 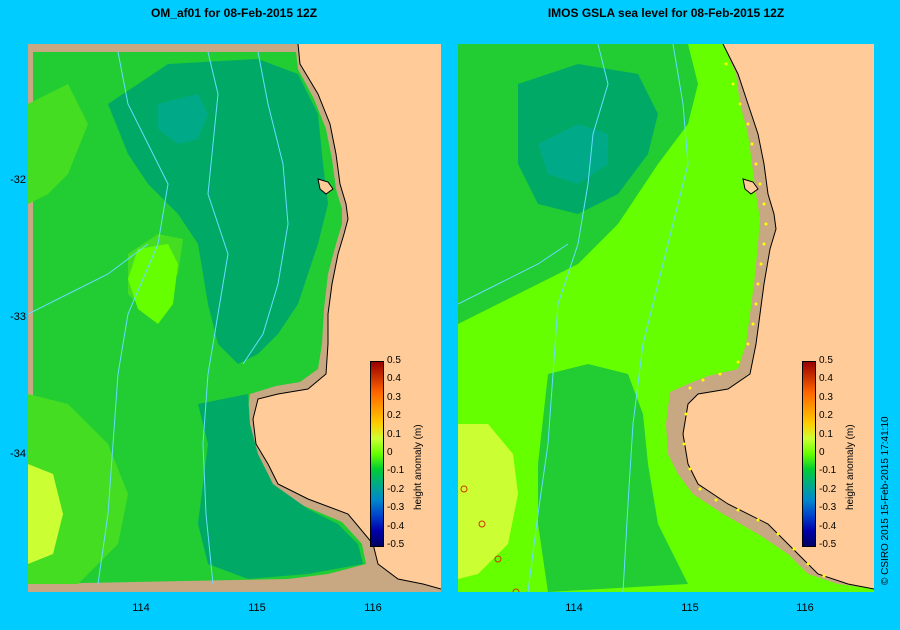 I want to click on y-tick-label: -32, so click(x=18, y=180).